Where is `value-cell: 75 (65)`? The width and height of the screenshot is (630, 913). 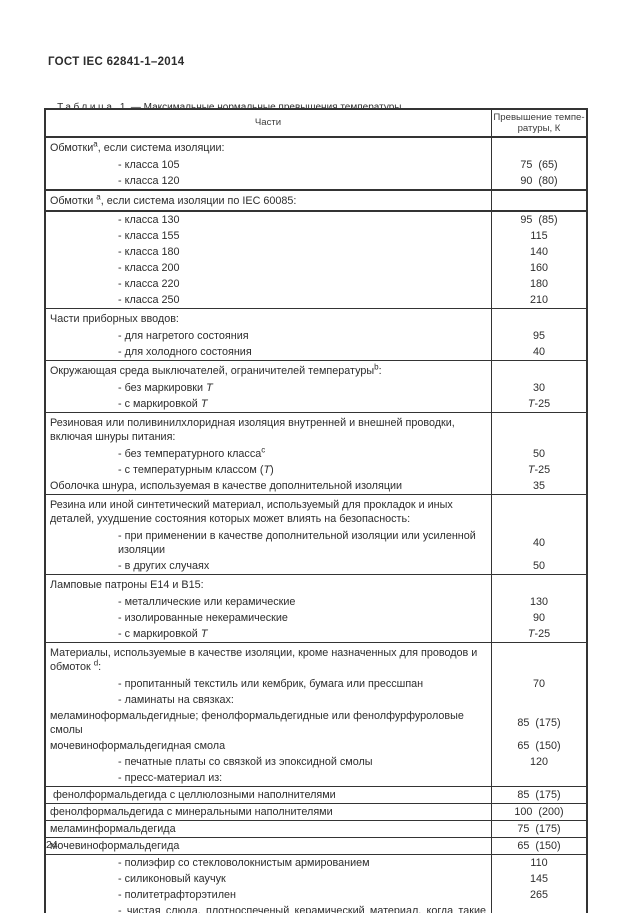 value-cell: 75 (65) is located at coordinates (538, 165).